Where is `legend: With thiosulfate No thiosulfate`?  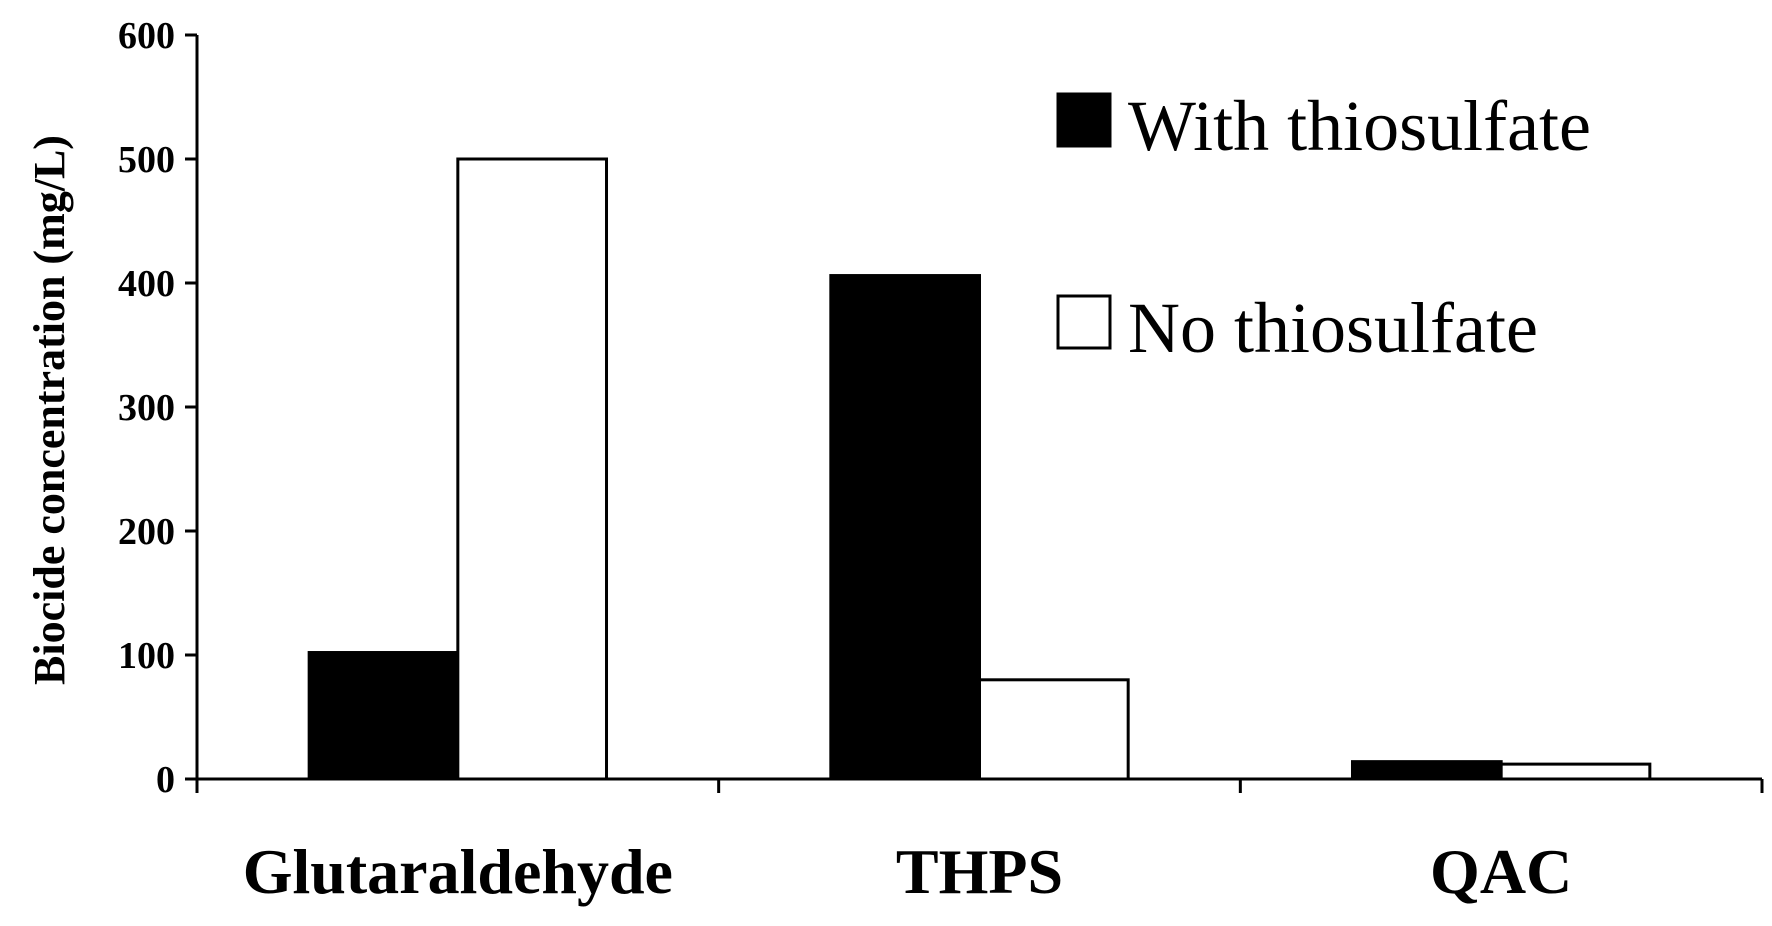 legend: With thiosulfate No thiosulfate is located at coordinates (1323, 227).